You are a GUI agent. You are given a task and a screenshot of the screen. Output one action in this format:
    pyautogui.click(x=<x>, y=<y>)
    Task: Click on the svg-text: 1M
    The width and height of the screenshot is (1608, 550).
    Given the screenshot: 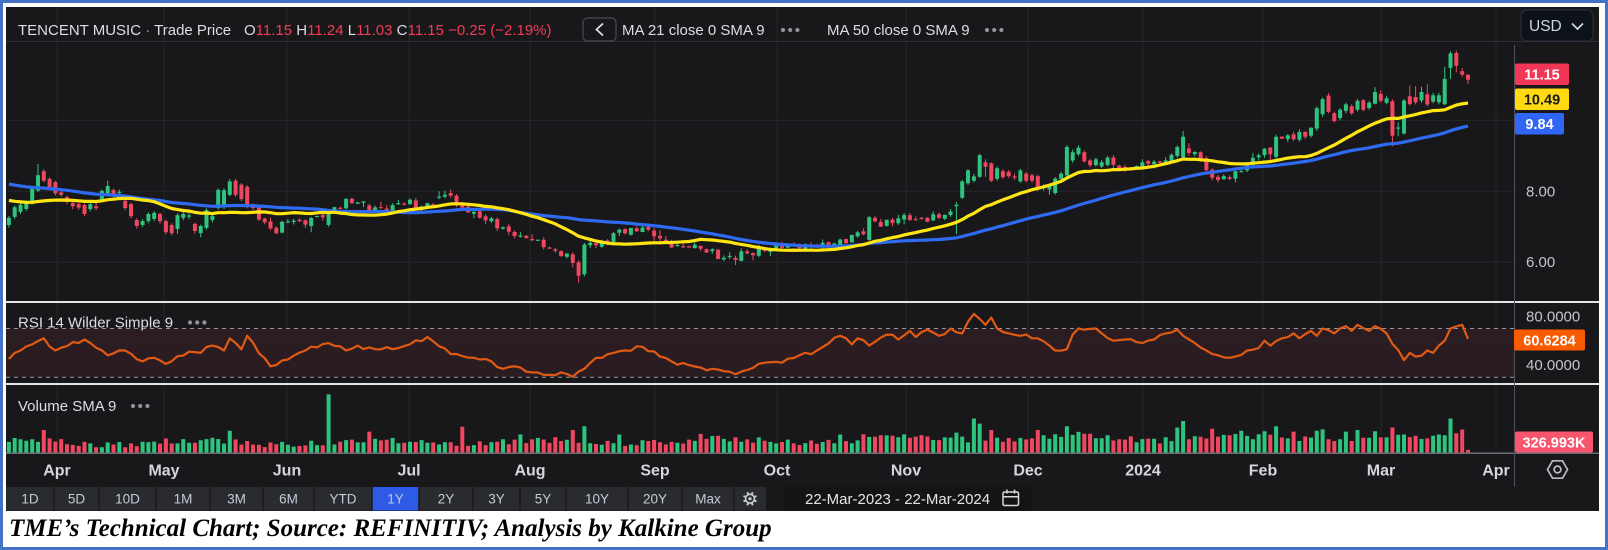 What is the action you would take?
    pyautogui.click(x=183, y=499)
    